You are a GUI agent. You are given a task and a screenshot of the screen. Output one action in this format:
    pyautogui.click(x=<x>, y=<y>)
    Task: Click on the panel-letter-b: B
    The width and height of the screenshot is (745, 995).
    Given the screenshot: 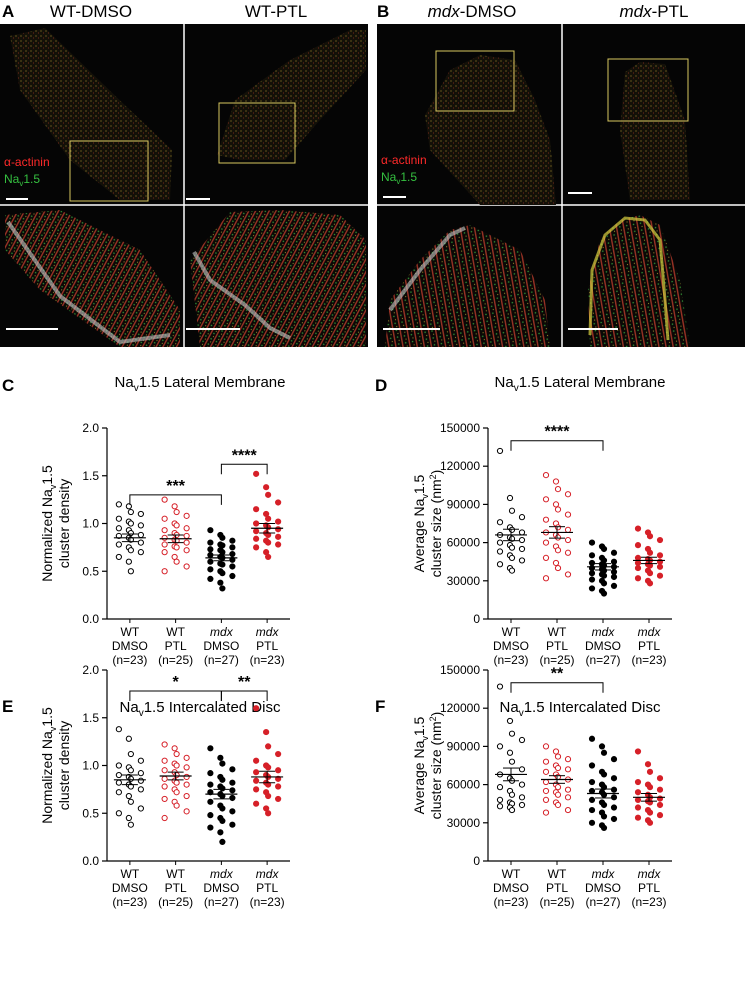 What is the action you would take?
    pyautogui.click(x=383, y=11)
    